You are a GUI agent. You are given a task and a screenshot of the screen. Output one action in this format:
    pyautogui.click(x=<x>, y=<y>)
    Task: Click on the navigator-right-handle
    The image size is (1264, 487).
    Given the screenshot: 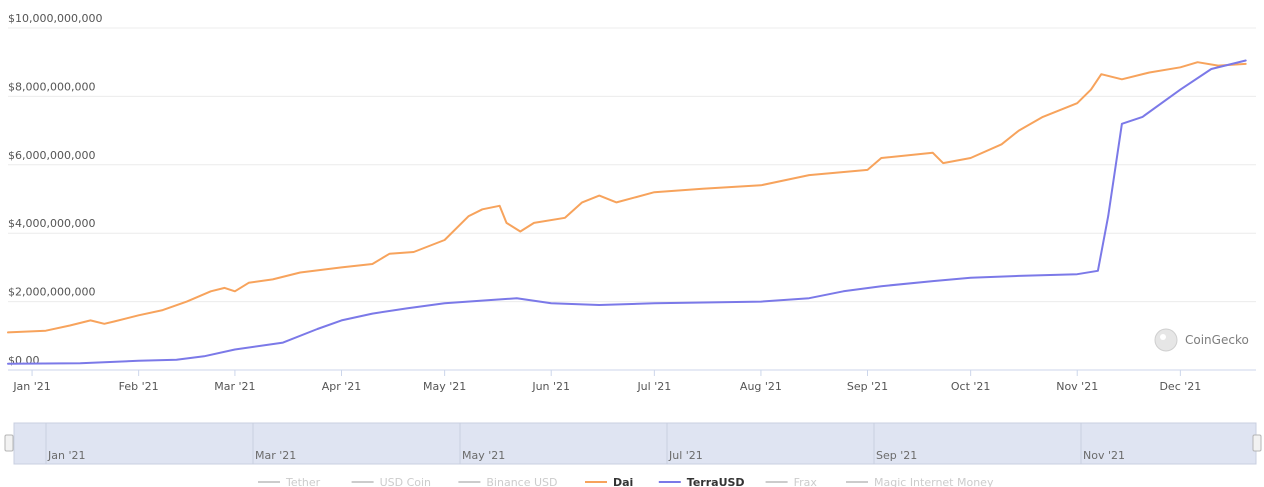 What is the action you would take?
    pyautogui.click(x=1257, y=443)
    